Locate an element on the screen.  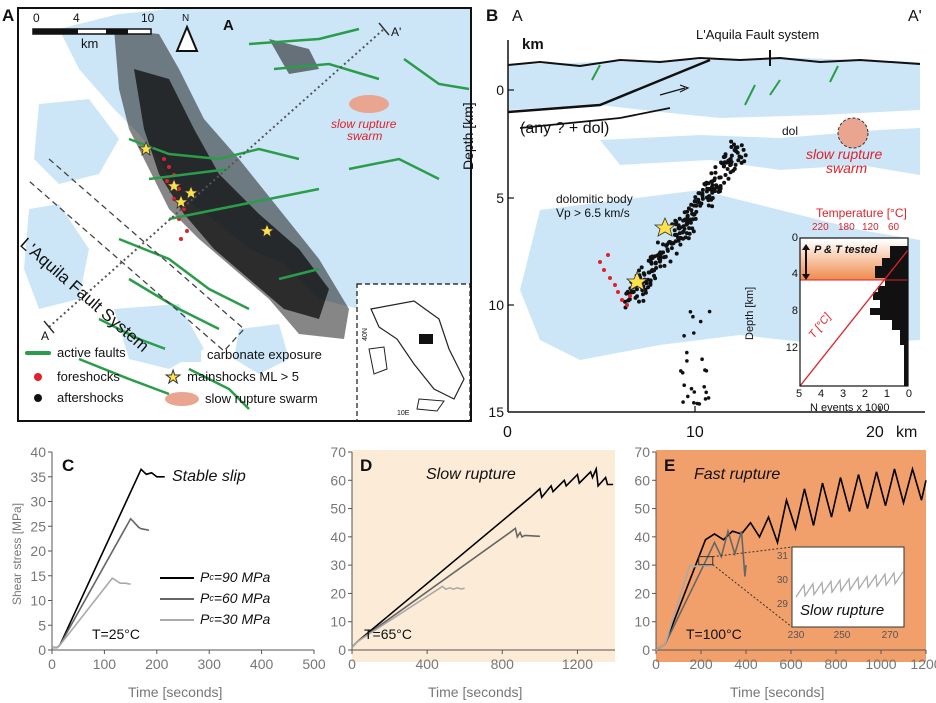
inset-xlabel: N events x 1000 is located at coordinates (850, 408).